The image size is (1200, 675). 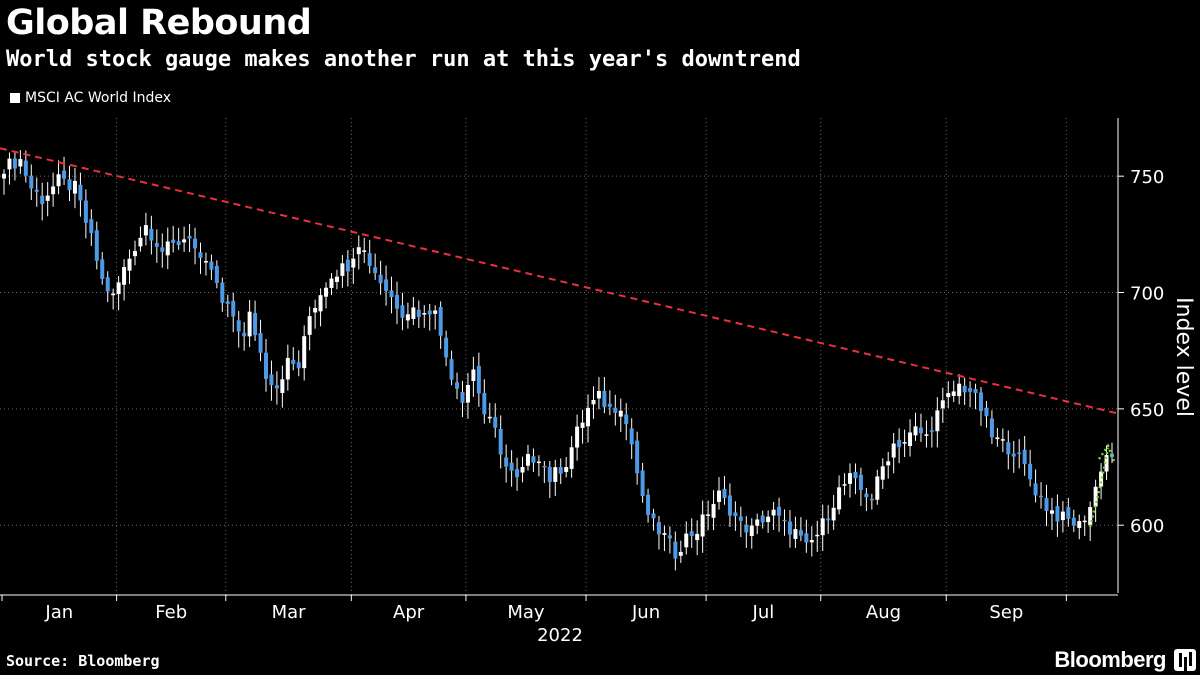 I want to click on y-tick-label: 700, so click(x=1147, y=294).